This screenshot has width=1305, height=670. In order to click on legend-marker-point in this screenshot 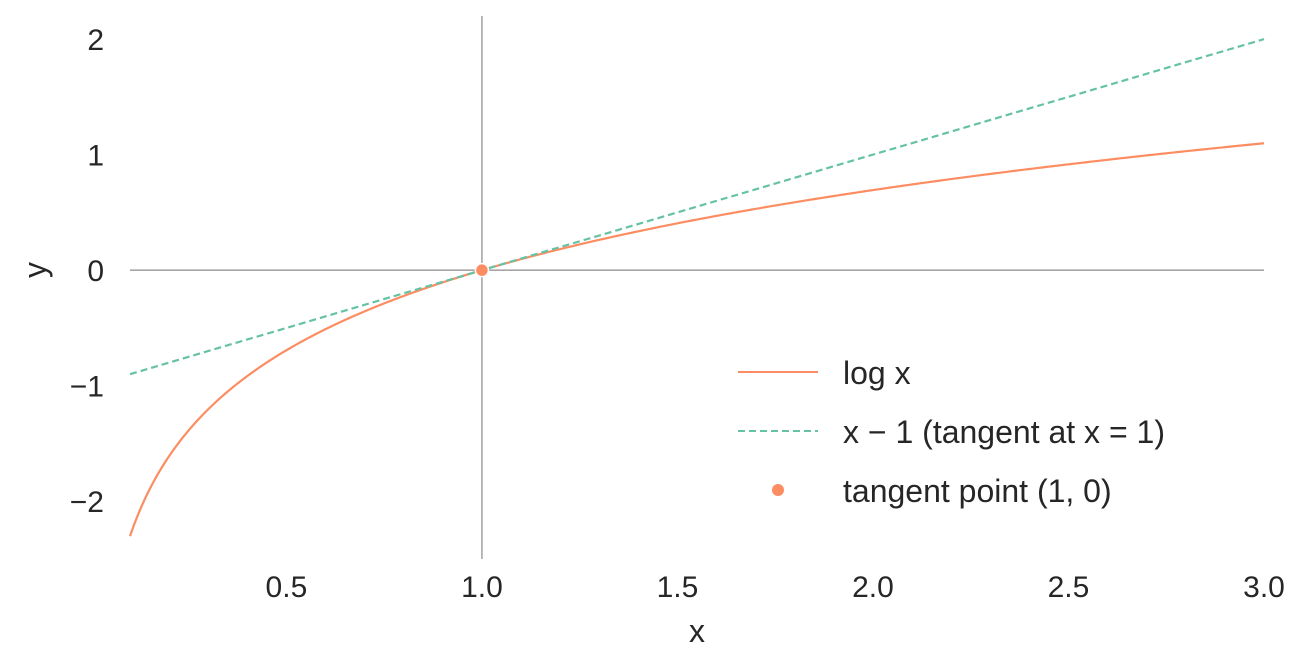, I will do `click(778, 490)`.